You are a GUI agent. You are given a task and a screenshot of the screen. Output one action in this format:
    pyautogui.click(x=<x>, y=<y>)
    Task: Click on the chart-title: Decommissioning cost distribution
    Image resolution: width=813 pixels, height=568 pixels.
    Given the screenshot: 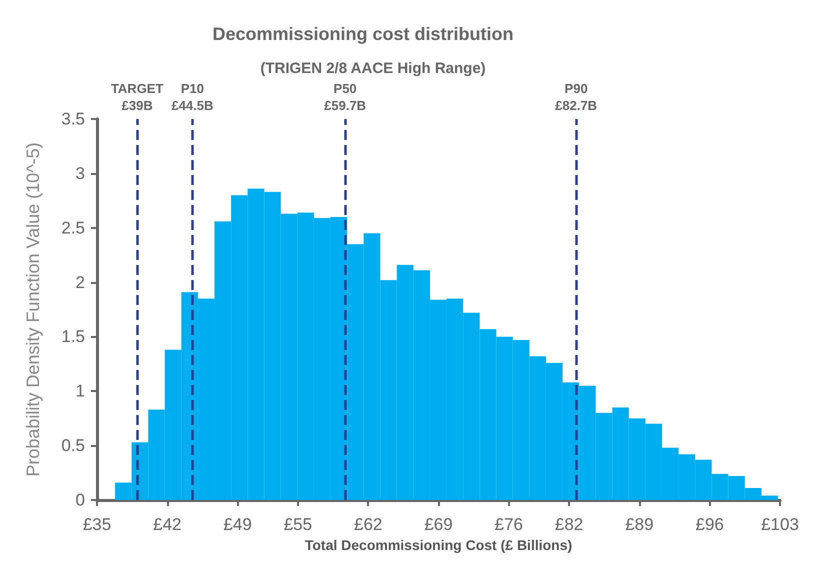 What is the action you would take?
    pyautogui.click(x=363, y=34)
    